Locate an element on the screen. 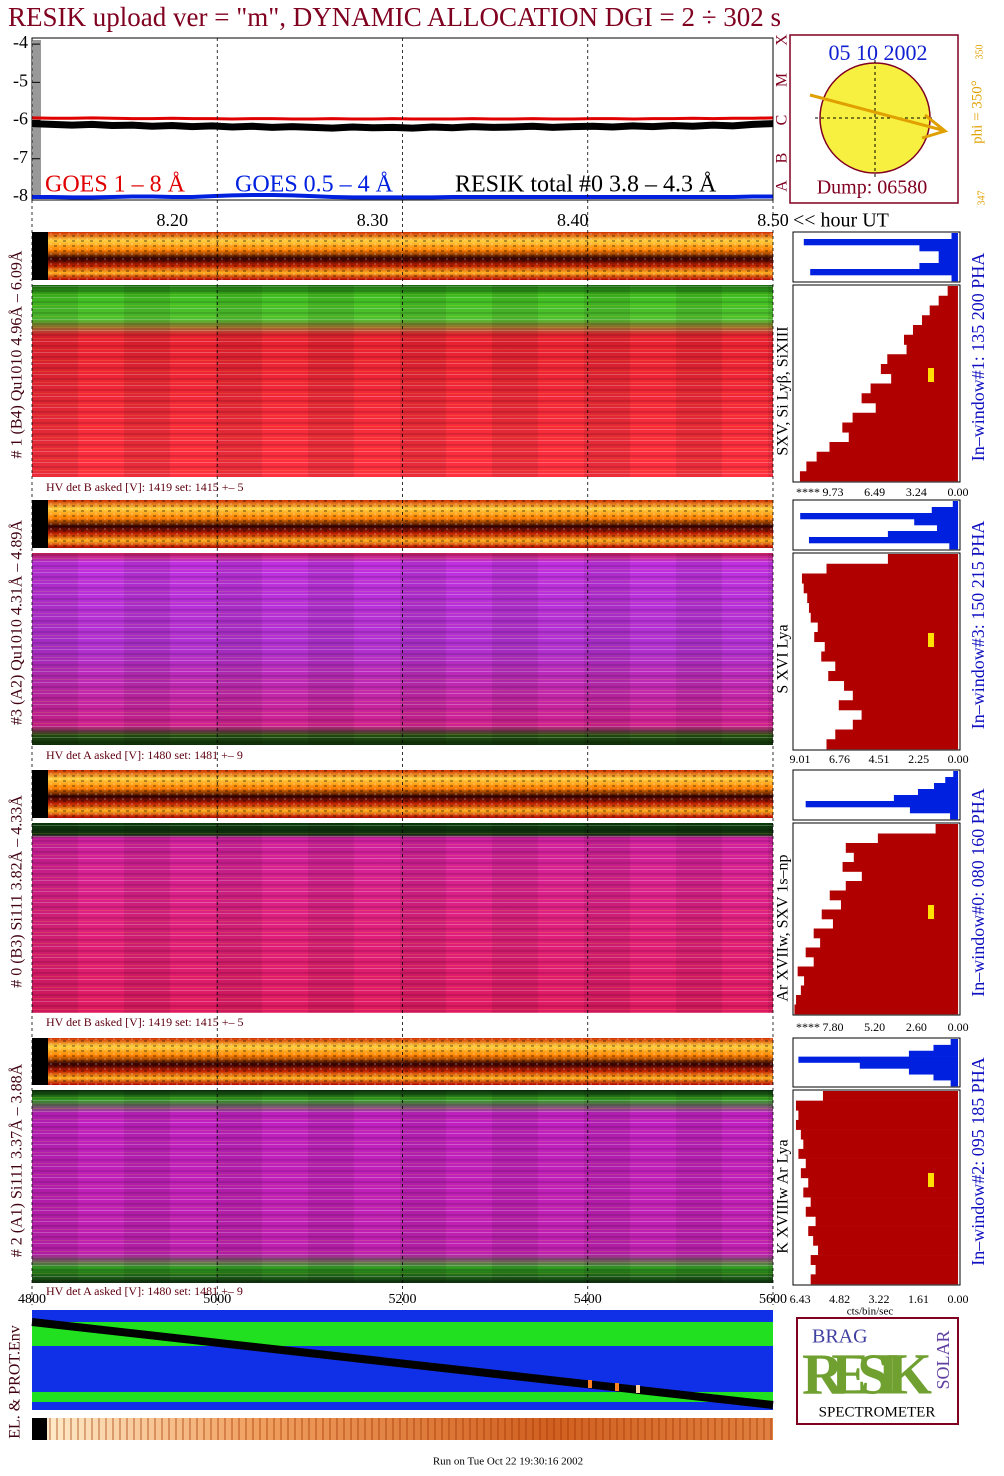  hist-tick-label: 3.24 is located at coordinates (916, 492).